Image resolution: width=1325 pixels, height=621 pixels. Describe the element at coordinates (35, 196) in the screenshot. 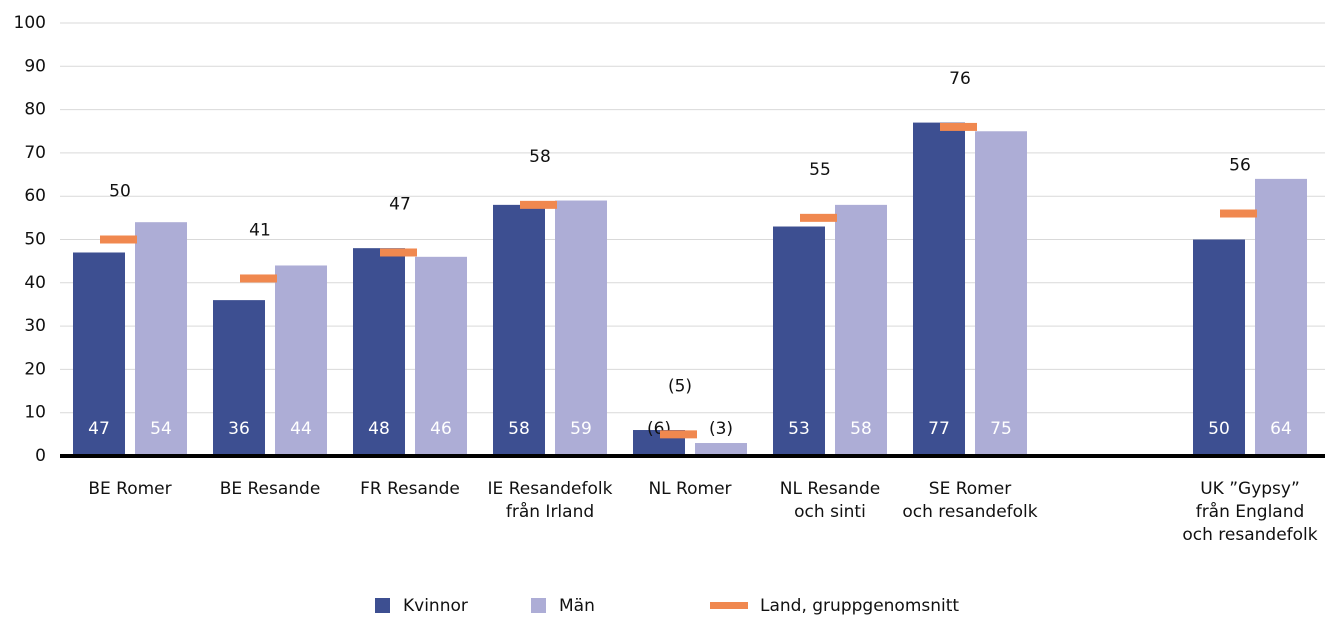

I see `y-tick-label: 60` at that location.